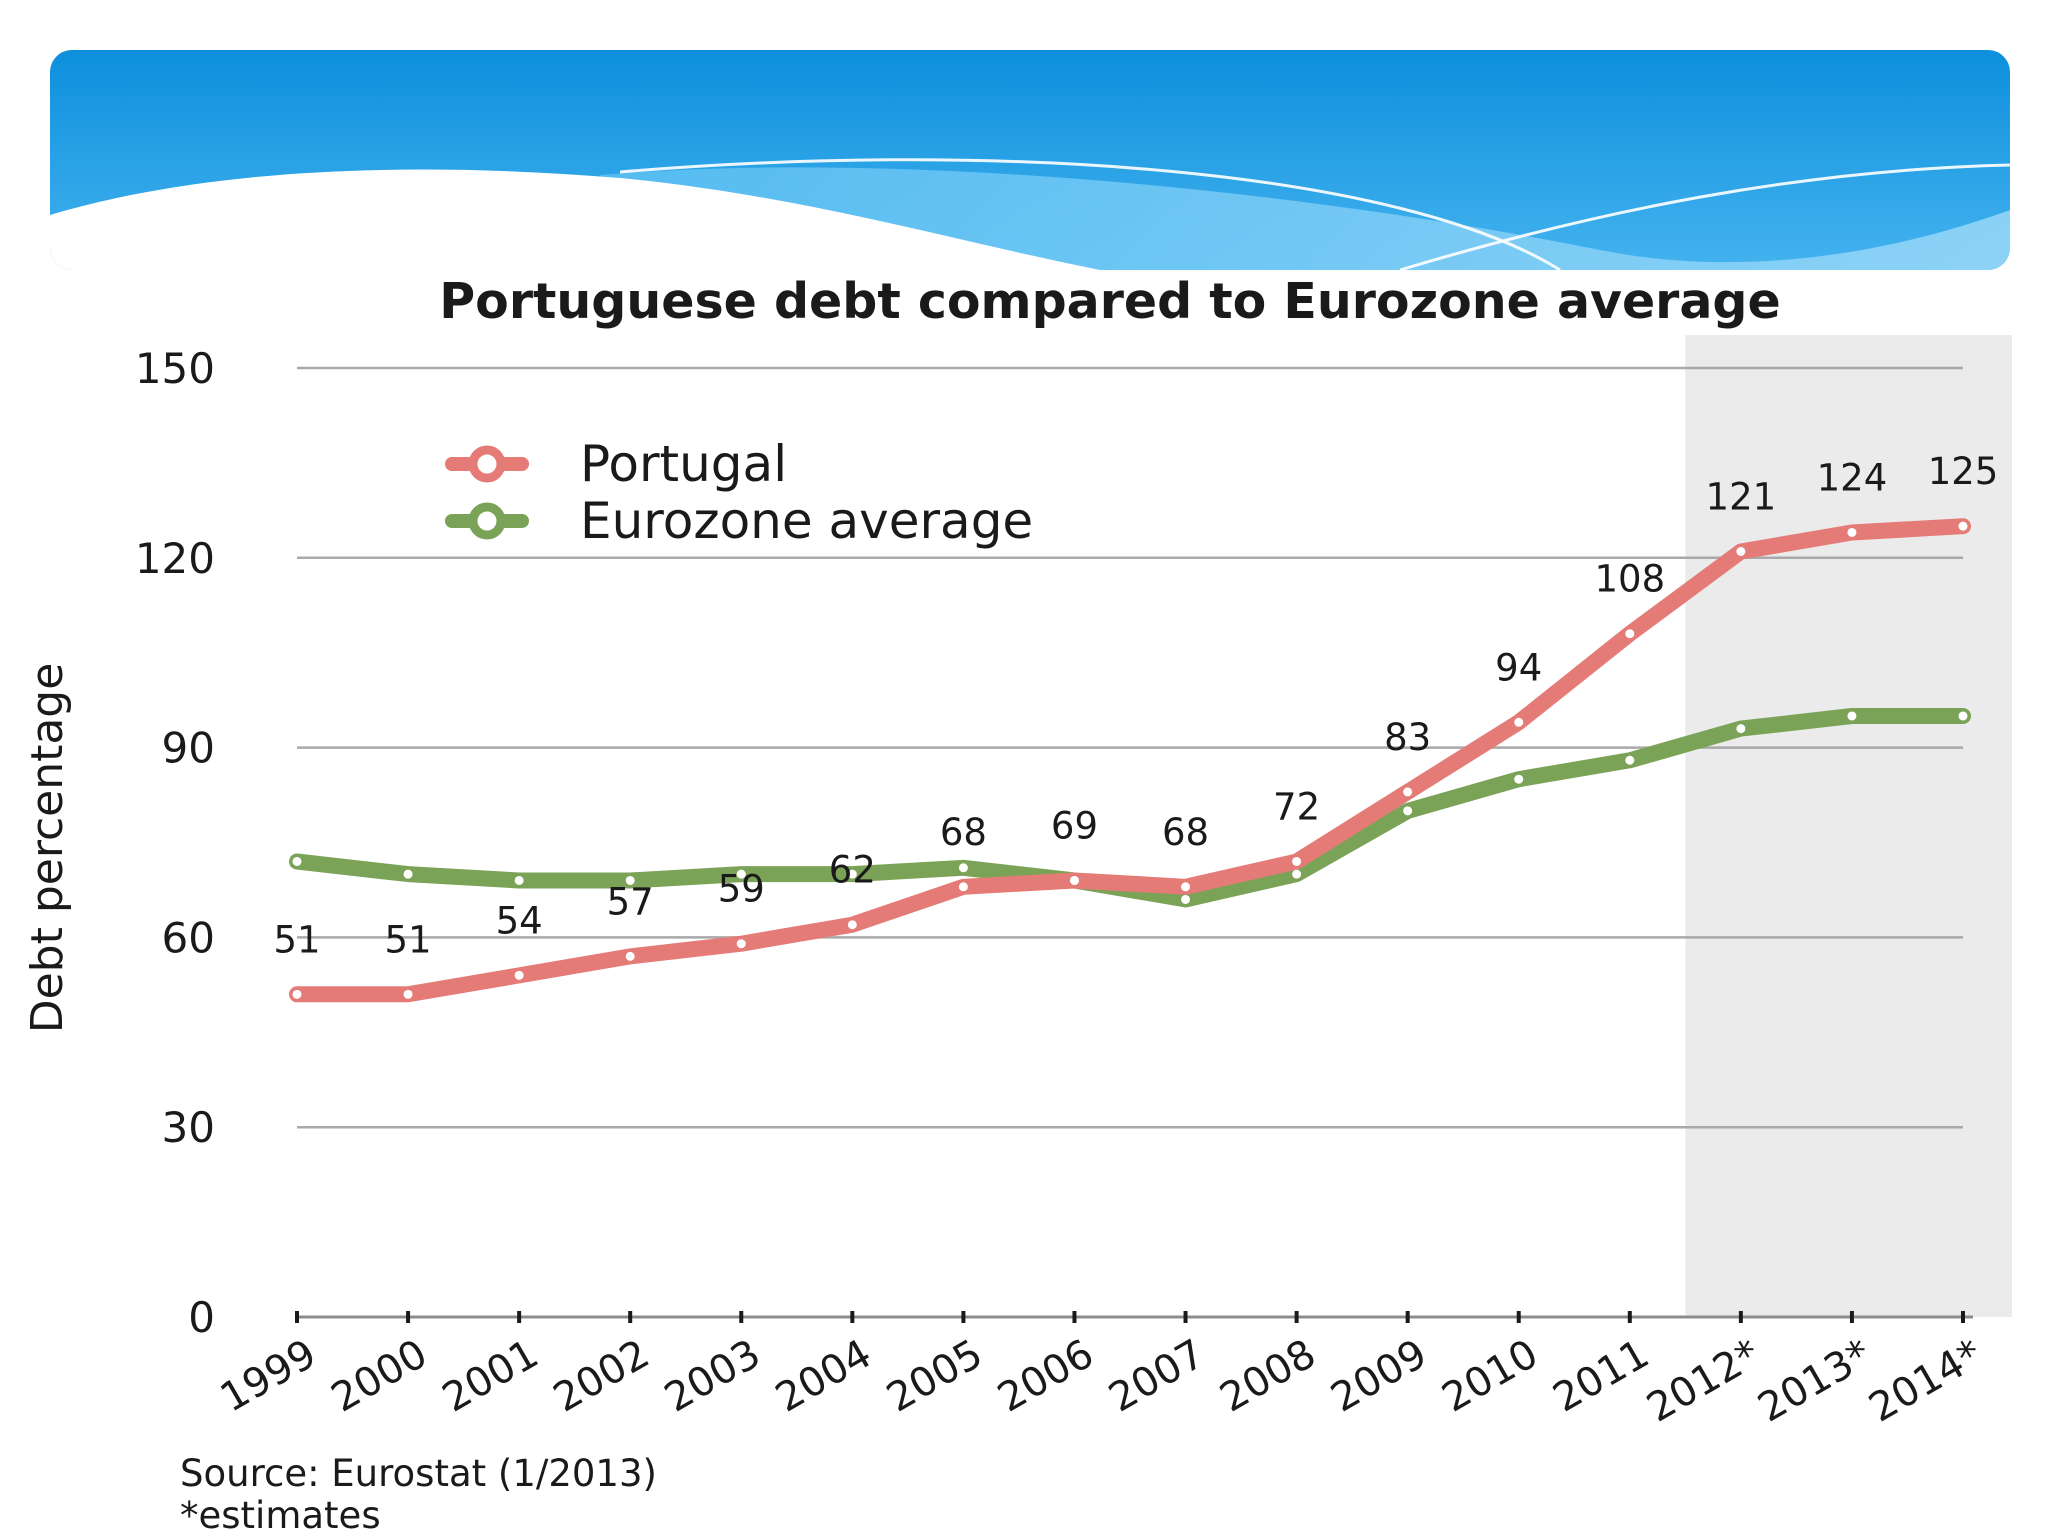 This screenshot has width=2048, height=1536. Describe the element at coordinates (1926, 1381) in the screenshot. I see `x-tick-label: 2014*` at that location.